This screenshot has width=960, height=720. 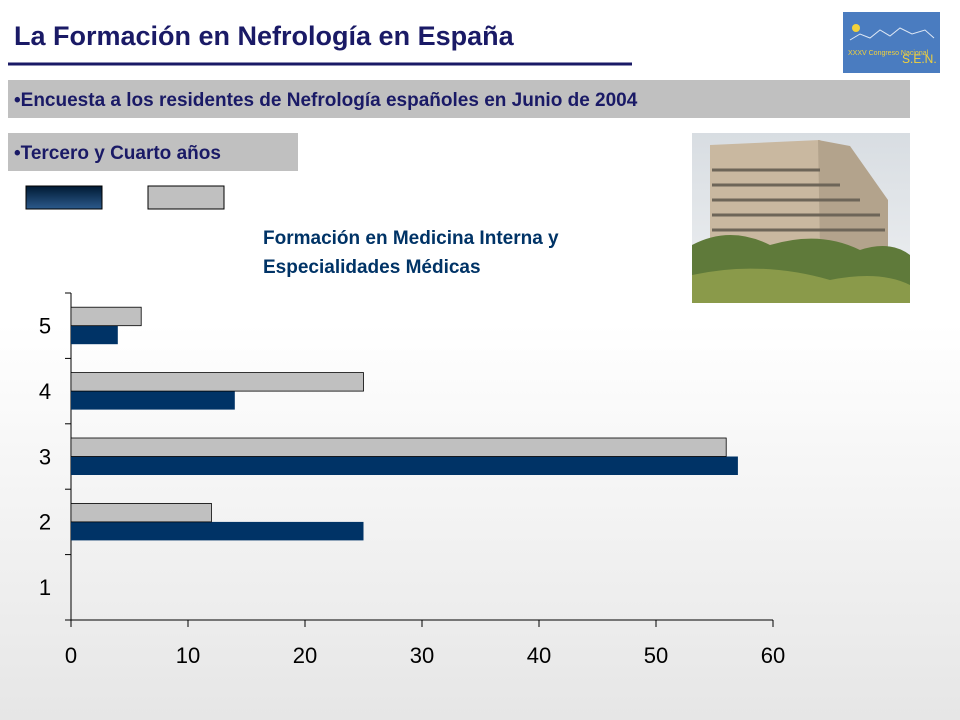 What do you see at coordinates (892, 34) in the screenshot?
I see `logo-skyline` at bounding box center [892, 34].